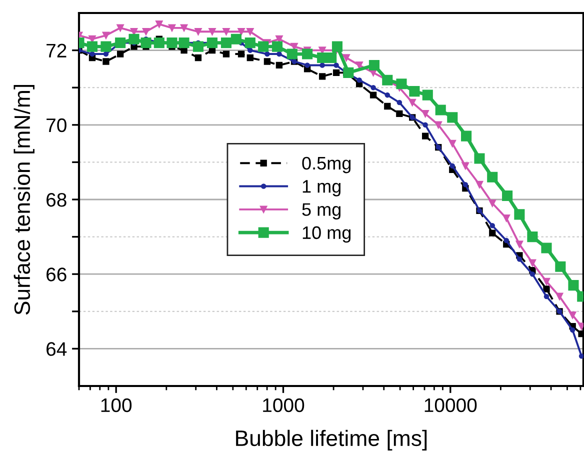 The image size is (584, 457). What do you see at coordinates (326, 234) in the screenshot?
I see `legend-label: 10 mg` at bounding box center [326, 234].